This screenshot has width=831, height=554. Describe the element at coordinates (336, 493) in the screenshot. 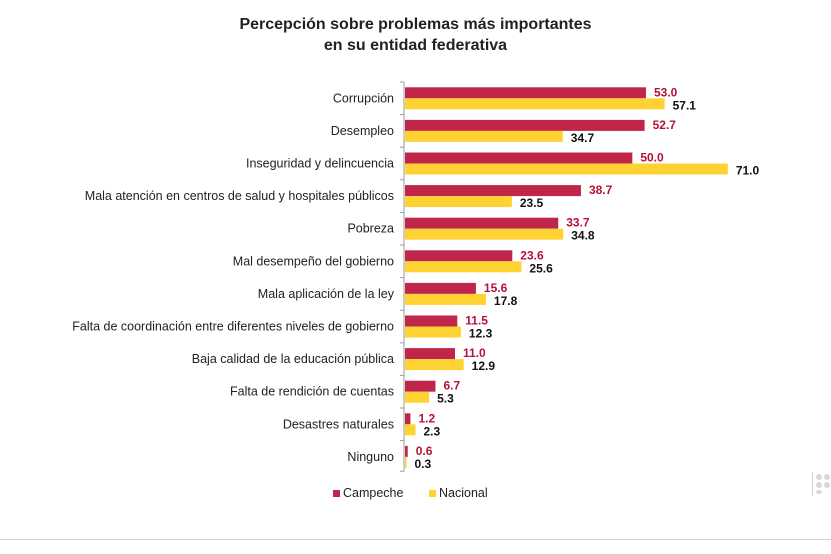

I see `legend-swatch-campeche` at that location.